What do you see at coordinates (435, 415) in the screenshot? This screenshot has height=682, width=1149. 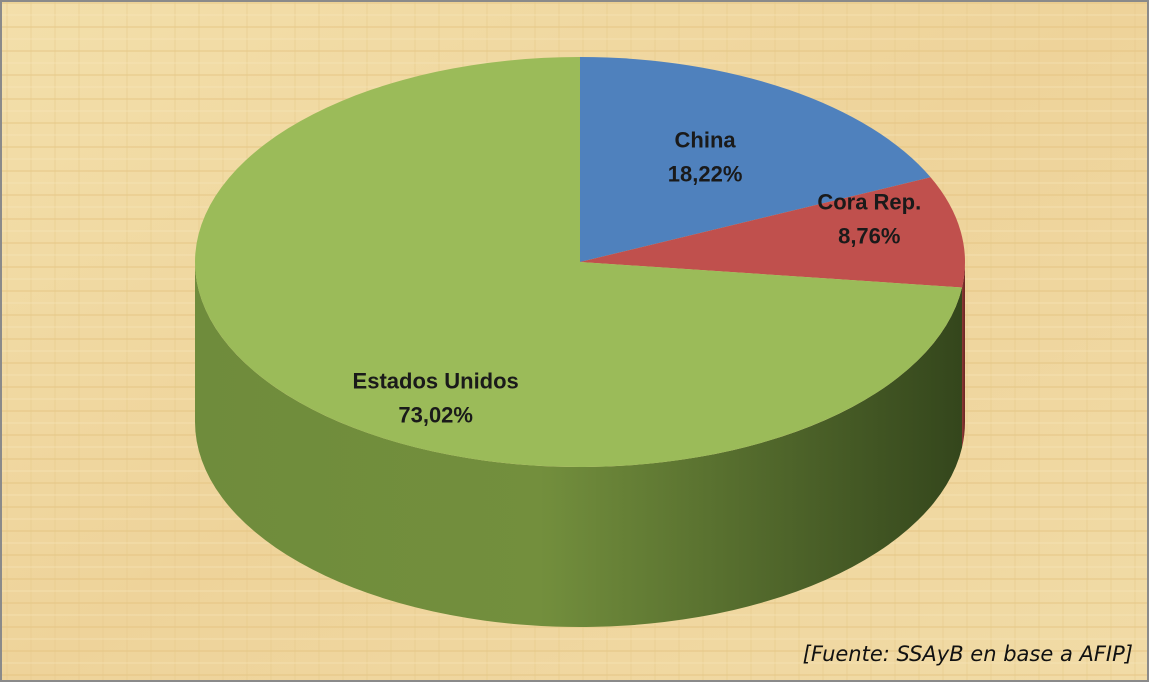 I see `slice-value-label: 73,02%` at bounding box center [435, 415].